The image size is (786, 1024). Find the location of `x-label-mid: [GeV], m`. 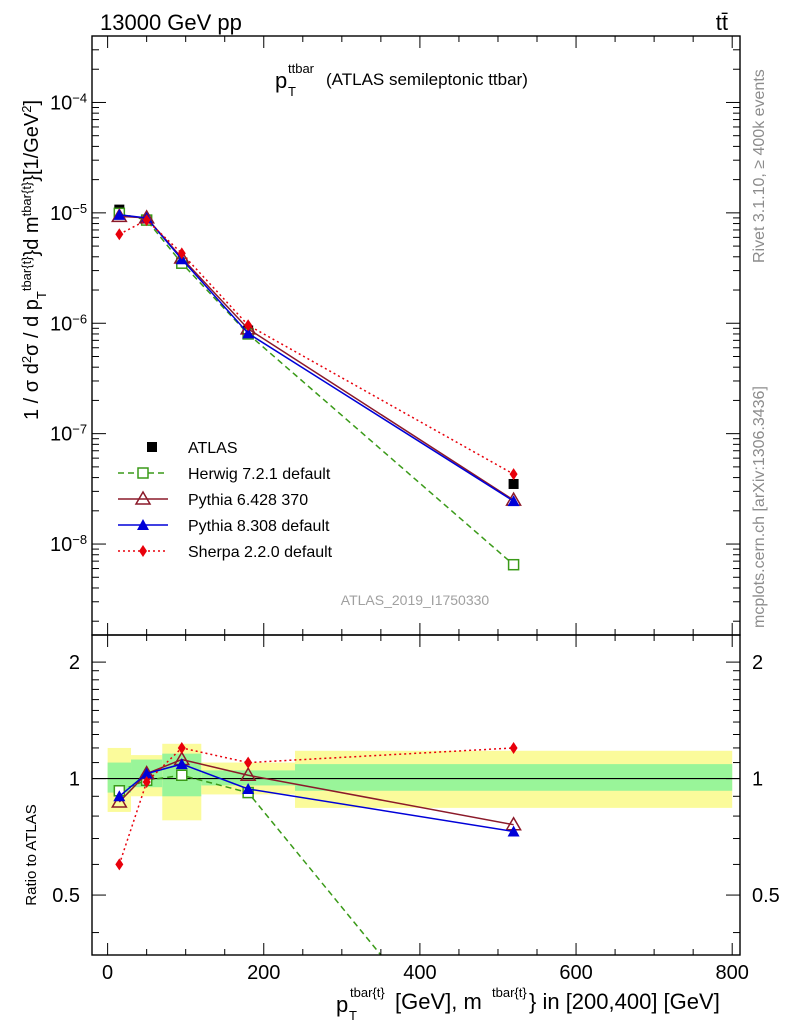

x-label-mid: [GeV], m is located at coordinates (438, 1001).